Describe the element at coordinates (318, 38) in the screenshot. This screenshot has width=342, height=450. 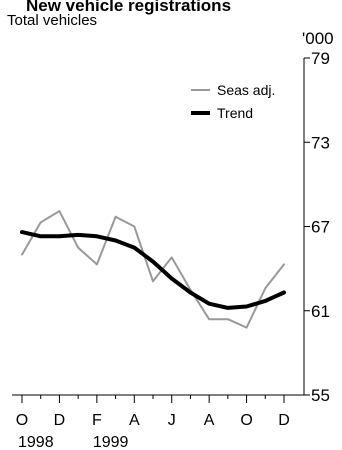
I see `y-unit-label: '000` at that location.